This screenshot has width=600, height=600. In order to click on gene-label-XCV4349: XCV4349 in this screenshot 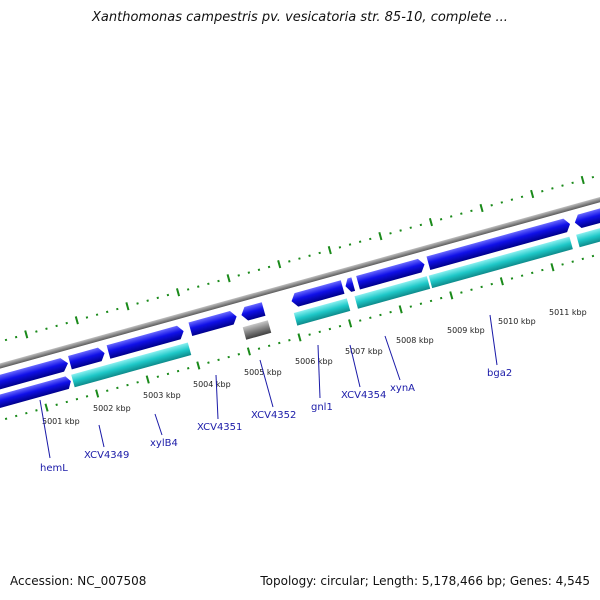, I will do `click(106, 455)`.